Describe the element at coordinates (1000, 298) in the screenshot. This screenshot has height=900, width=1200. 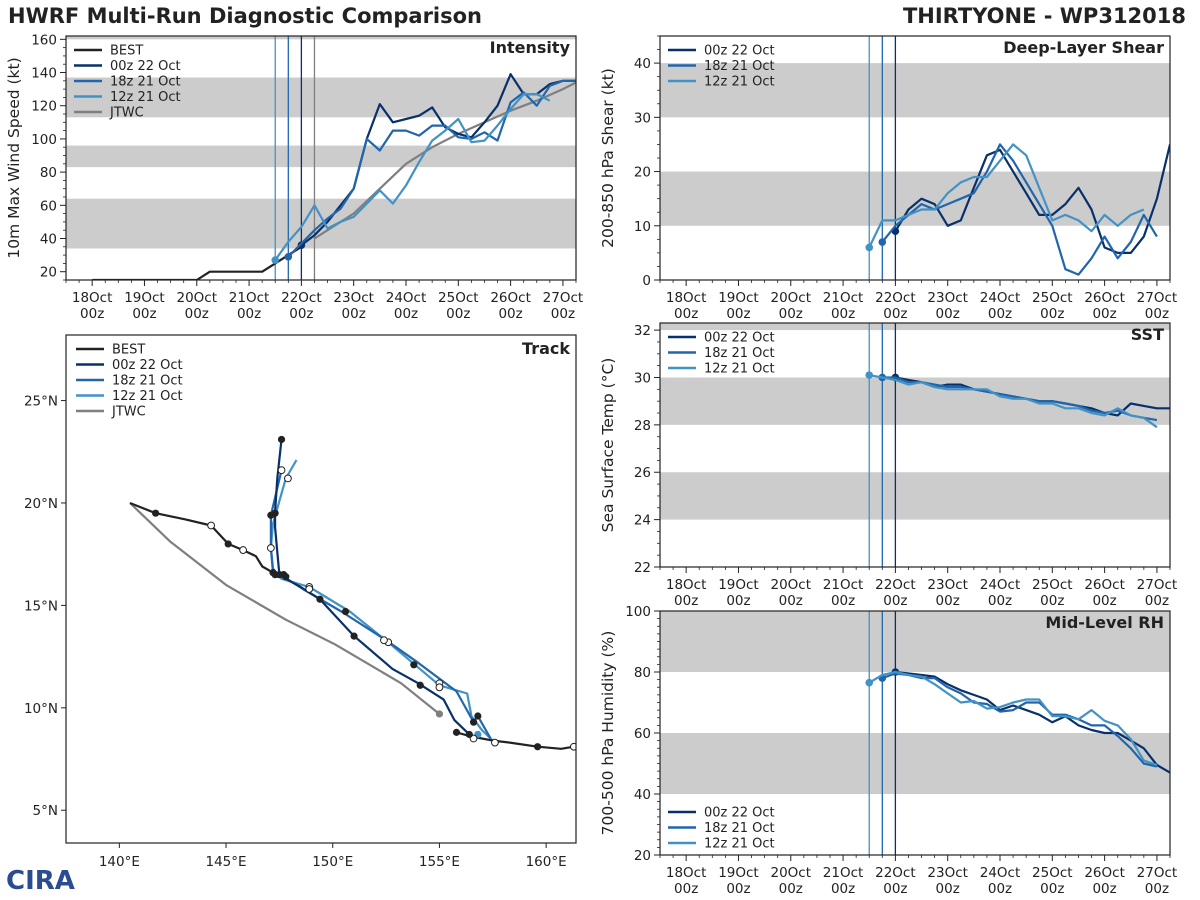
I see `shear-xtick-date: 24Oct` at that location.